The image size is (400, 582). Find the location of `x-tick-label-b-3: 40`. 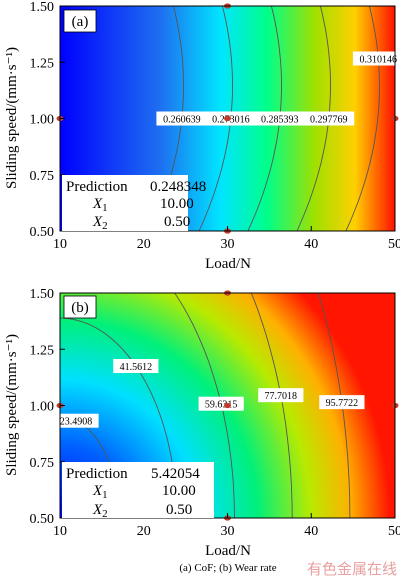

x-tick-label-b-3: 40 is located at coordinates (311, 531).